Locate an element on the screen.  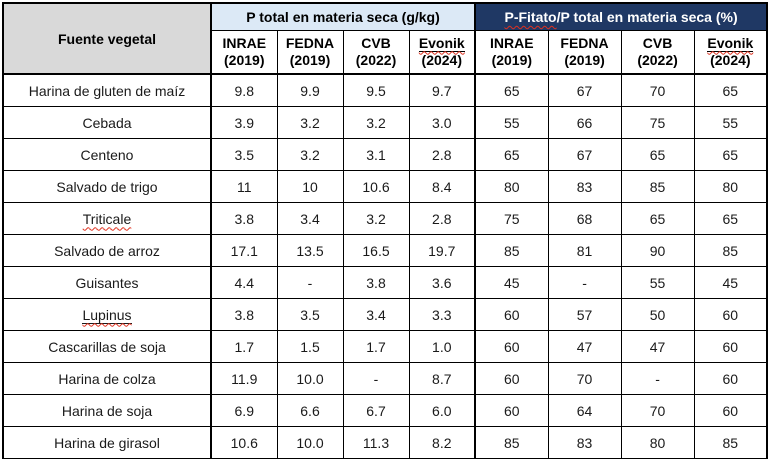
table-row: Harina de soja 6.9 6.6 6.7 6.0 60 64 70 60 is located at coordinates (385, 410).